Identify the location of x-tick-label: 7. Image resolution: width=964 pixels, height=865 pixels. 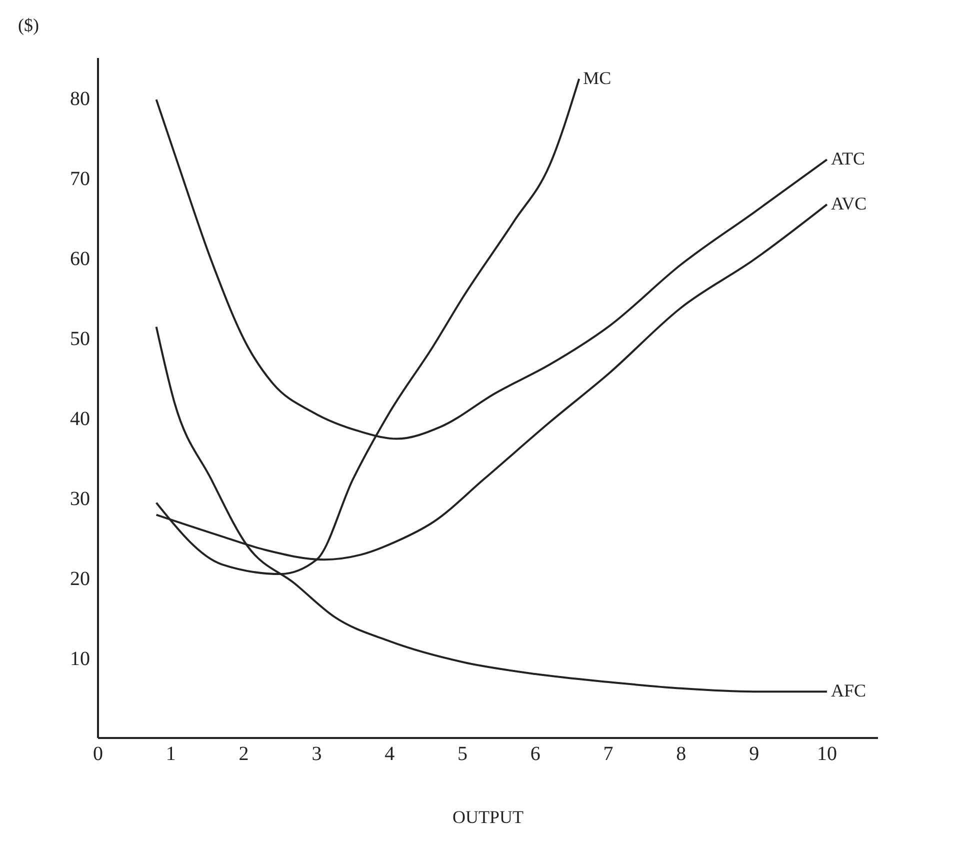
(608, 754).